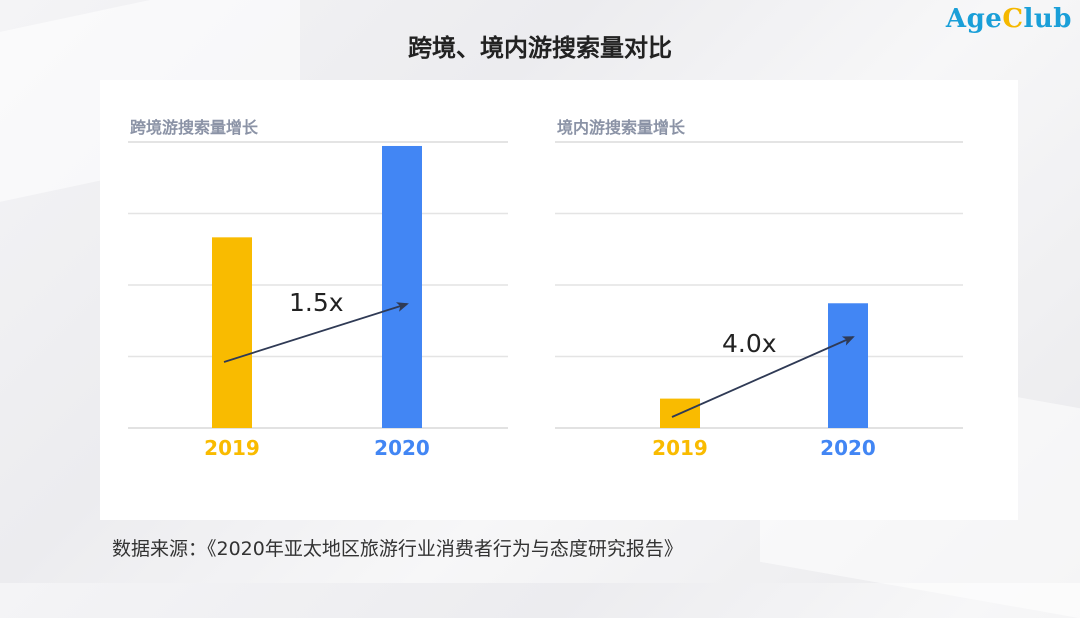  I want to click on page-title: 跨境、境内游搜索量对比, so click(540, 48).